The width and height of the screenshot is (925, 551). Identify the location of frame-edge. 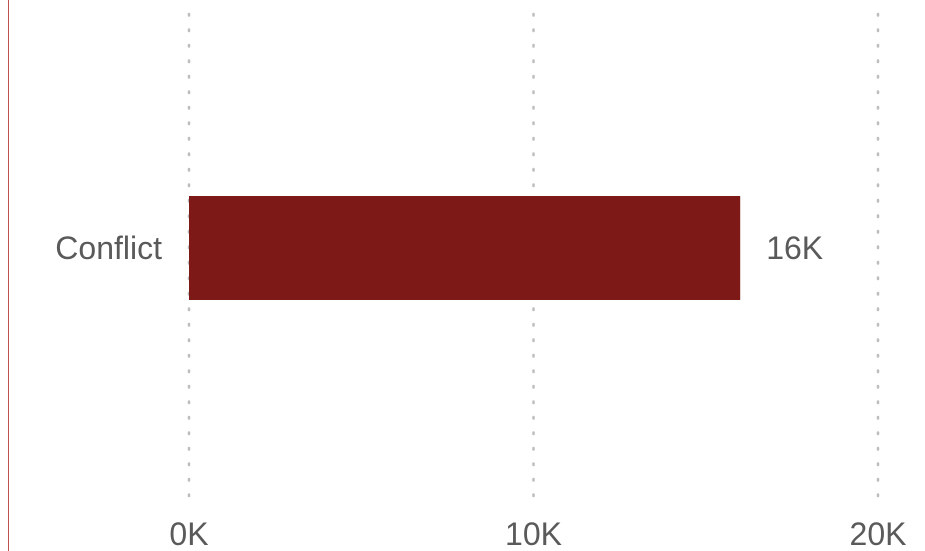
(8, 275).